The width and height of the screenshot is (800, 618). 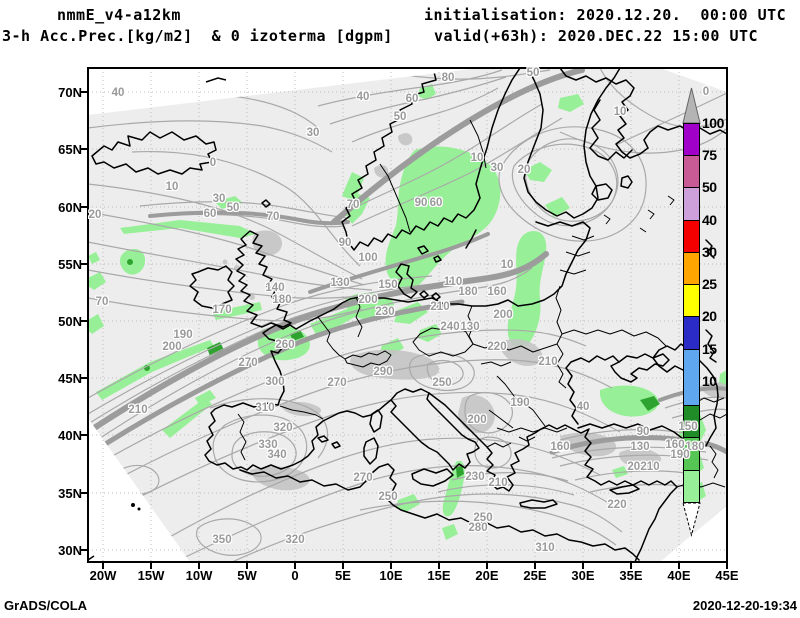 What do you see at coordinates (151, 575) in the screenshot?
I see `x-tick-label: 15W` at bounding box center [151, 575].